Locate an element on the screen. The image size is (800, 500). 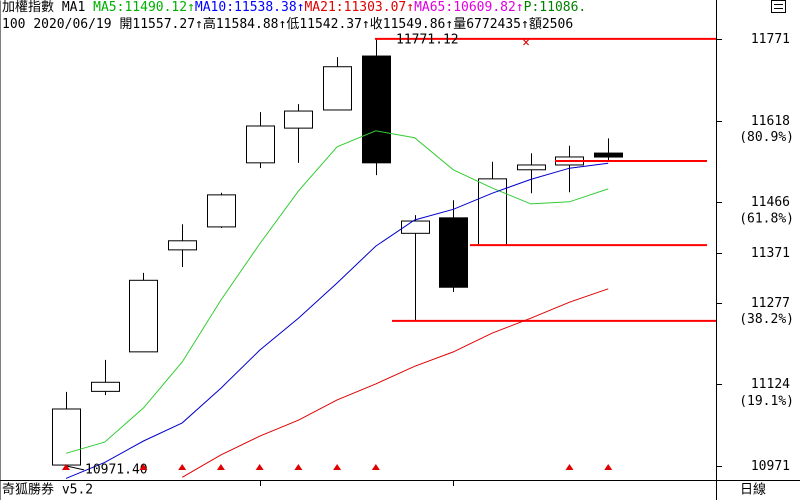
header-item: MA5:11490.12↑ is located at coordinates (144, 7).